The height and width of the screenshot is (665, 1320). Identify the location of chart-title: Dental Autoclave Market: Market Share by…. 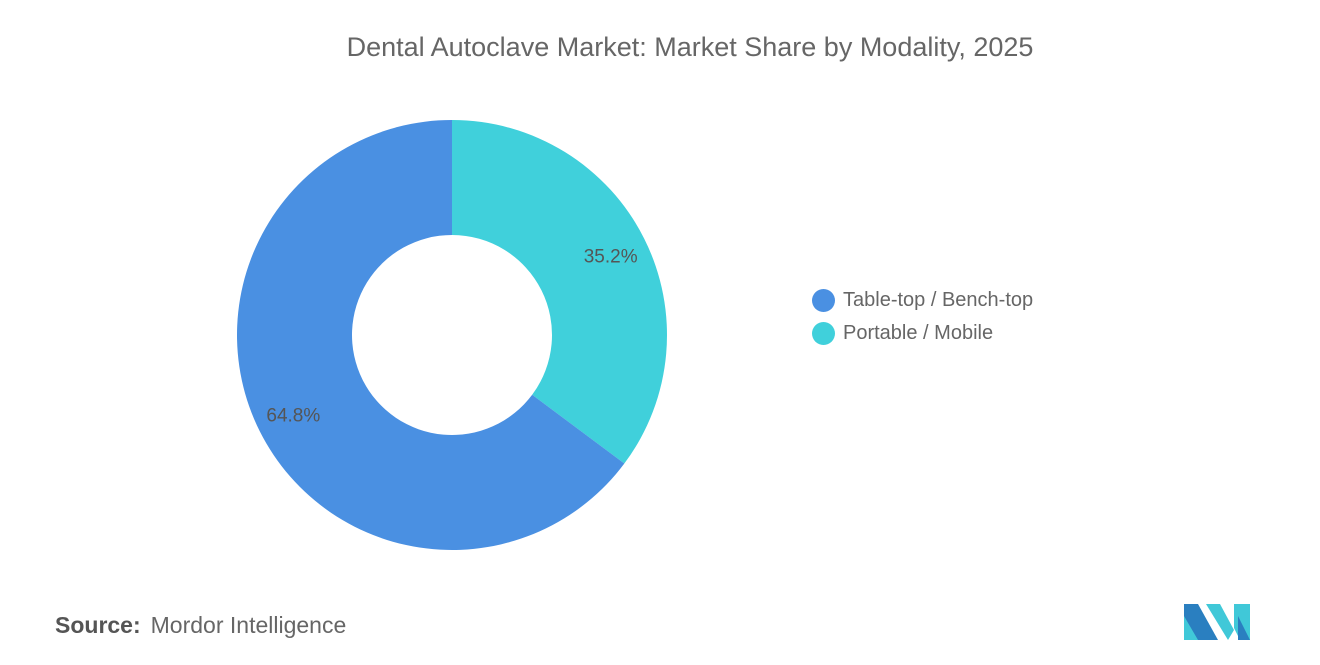
(690, 47).